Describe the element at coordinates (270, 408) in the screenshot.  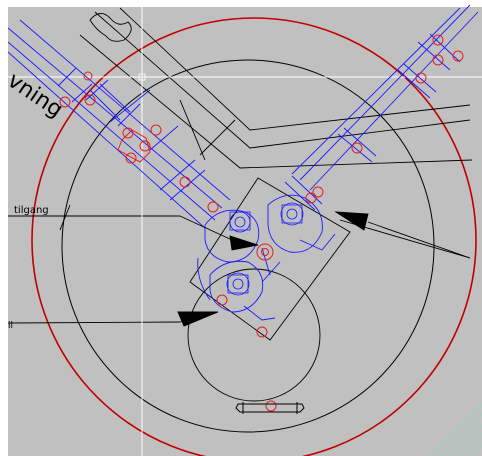
I see `bottom-handle` at that location.